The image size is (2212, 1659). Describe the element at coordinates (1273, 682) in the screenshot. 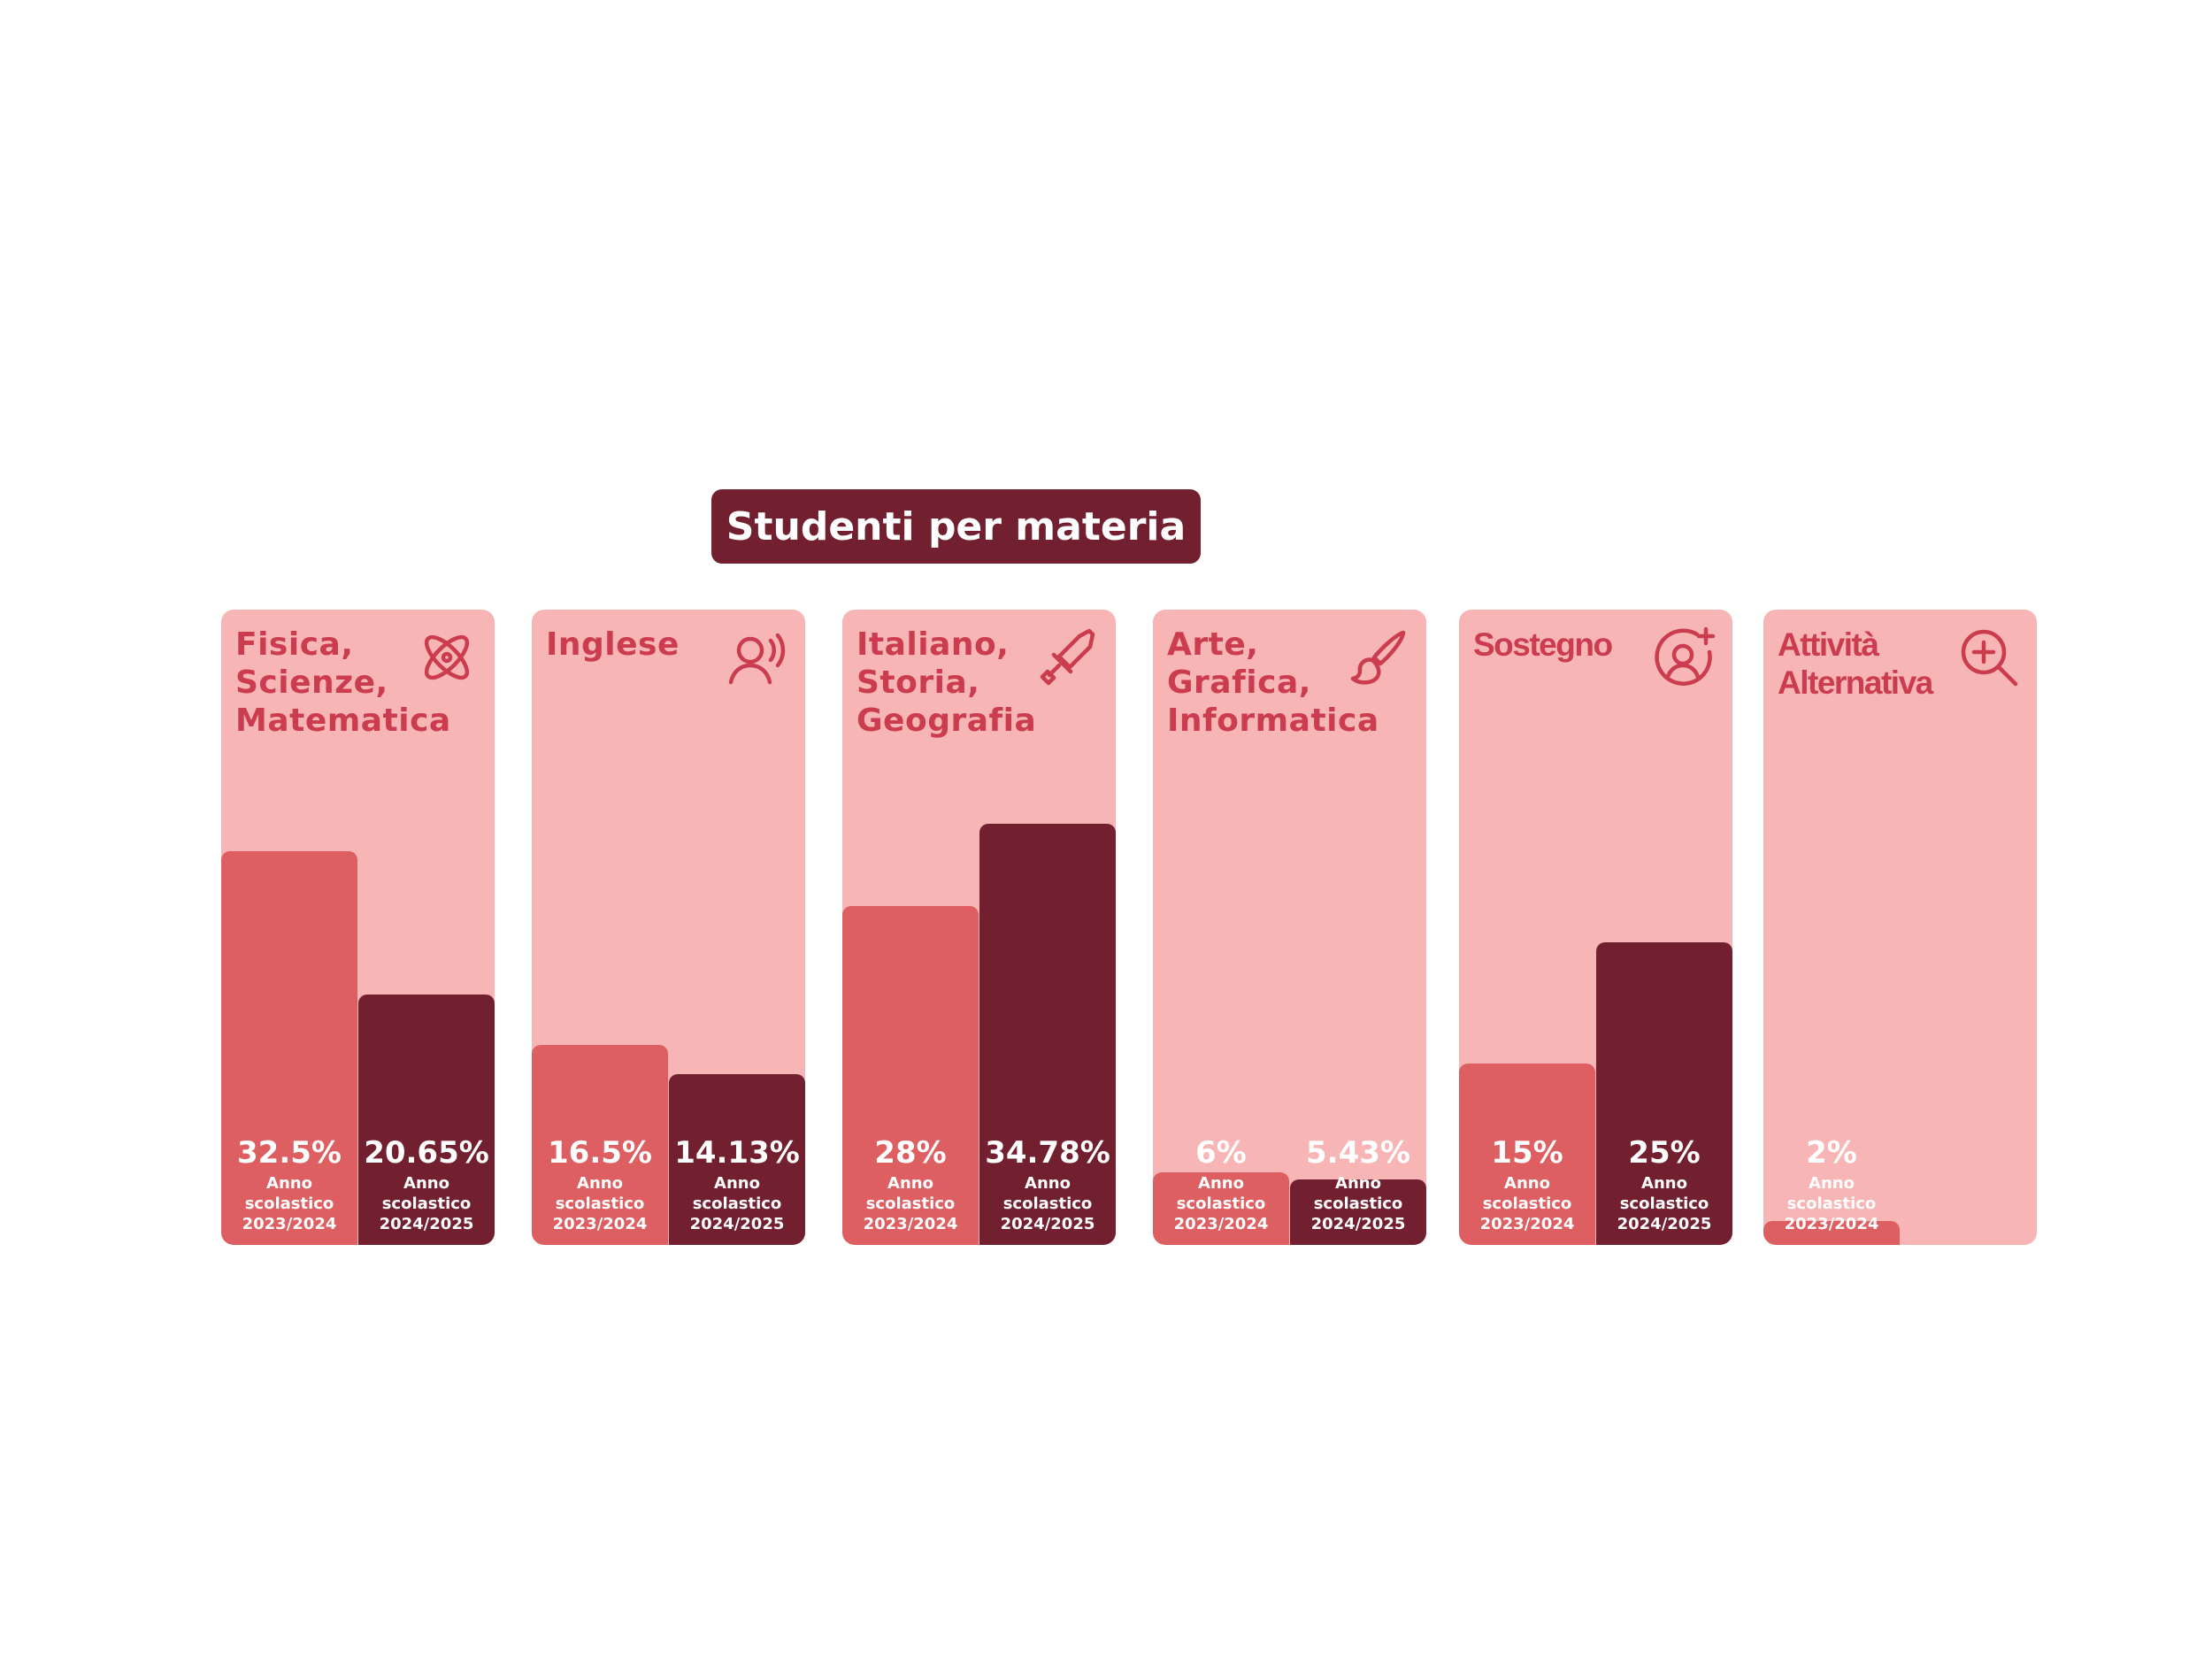

I see `category-label: Arte, Grafica, Informatica` at that location.